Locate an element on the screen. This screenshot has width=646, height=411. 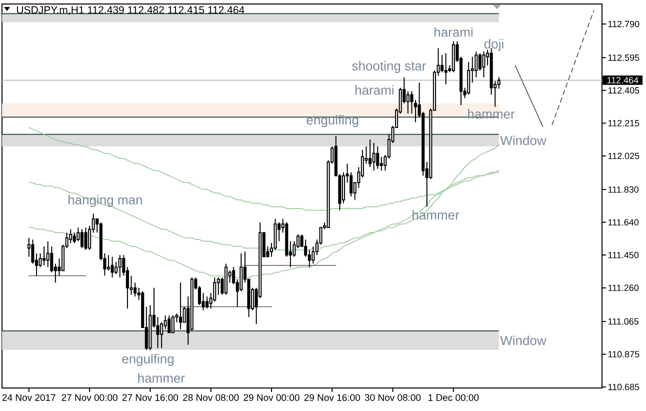
y-tick-label: 111.450 is located at coordinates (623, 255).